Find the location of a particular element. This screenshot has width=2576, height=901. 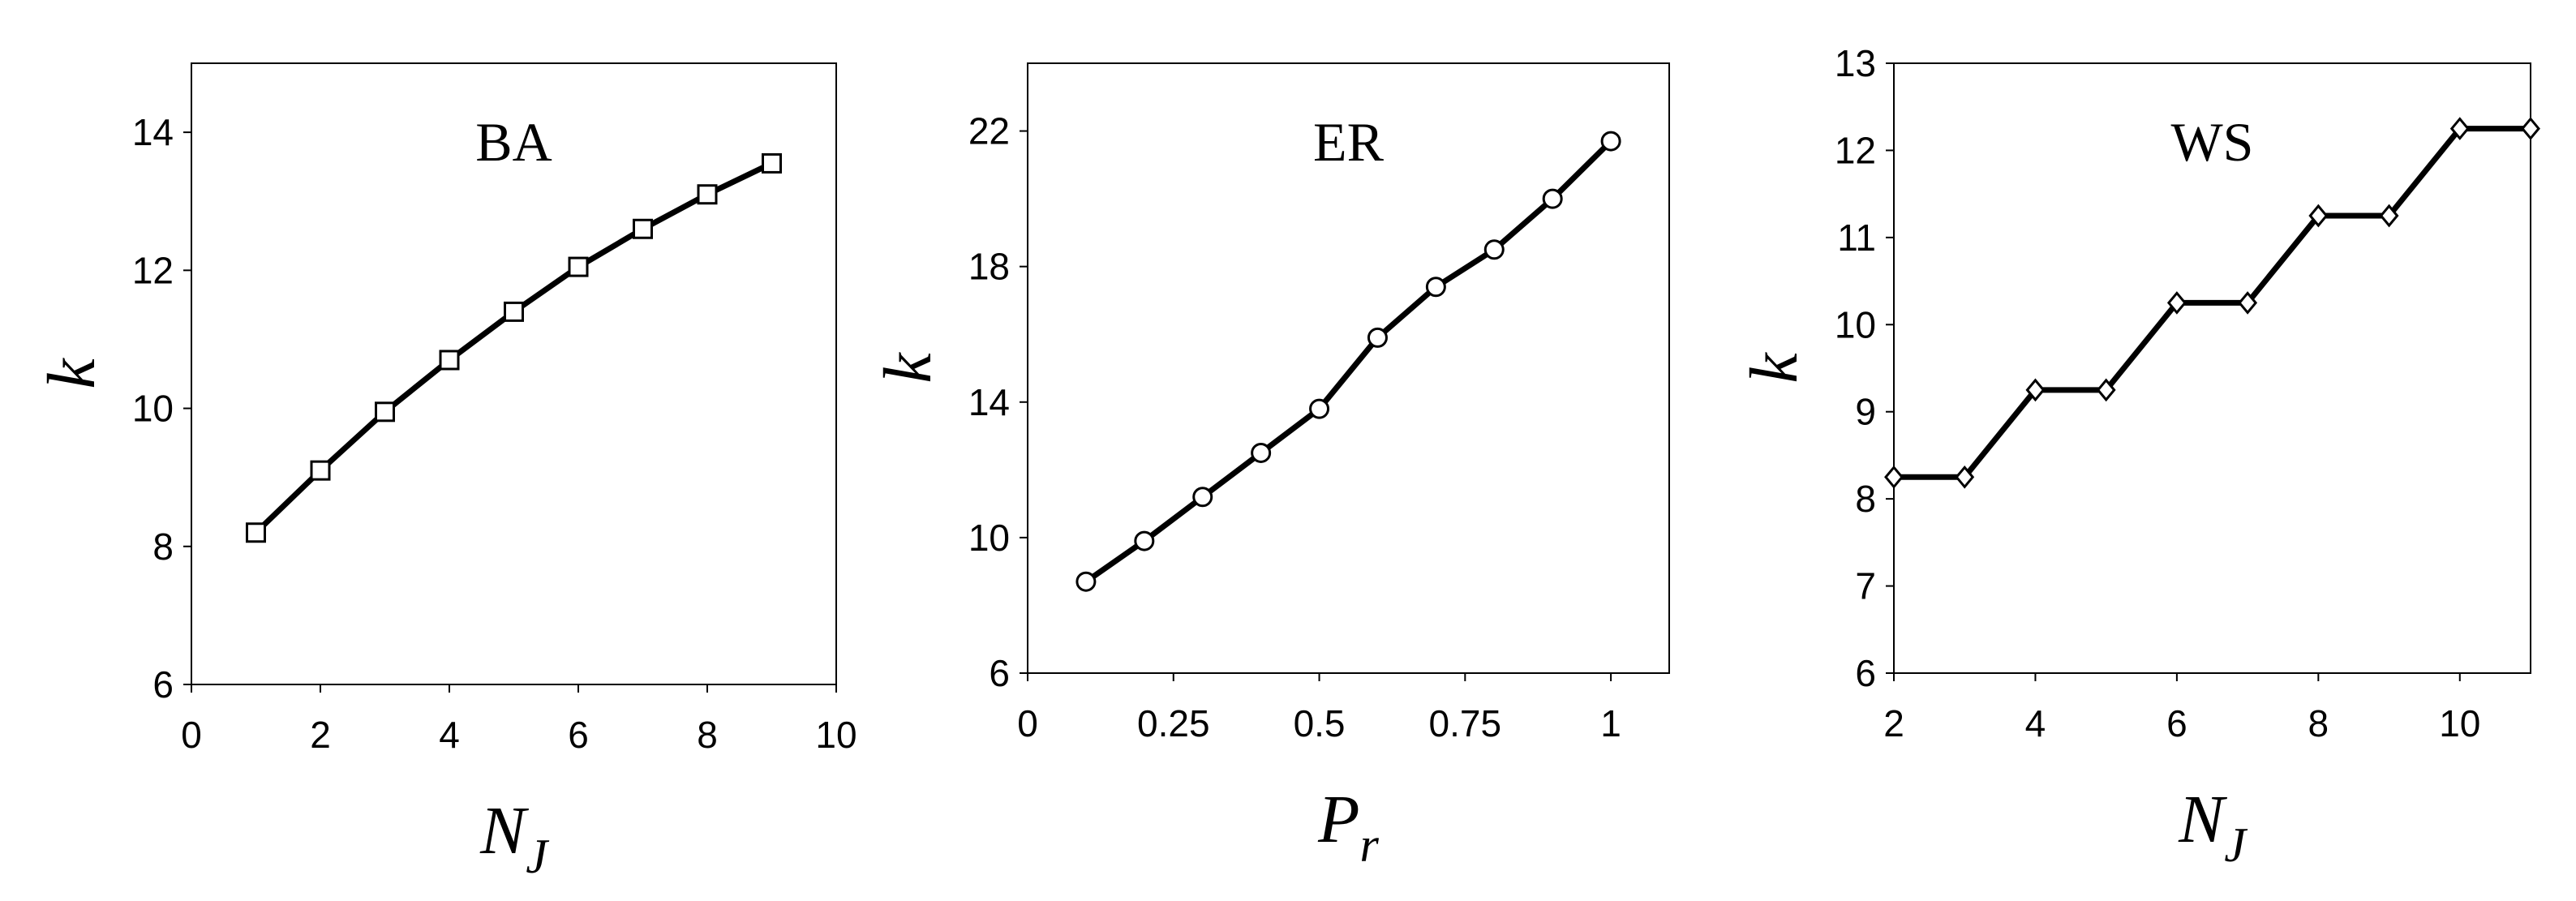

y-tick-label: 7 is located at coordinates (1865, 586).